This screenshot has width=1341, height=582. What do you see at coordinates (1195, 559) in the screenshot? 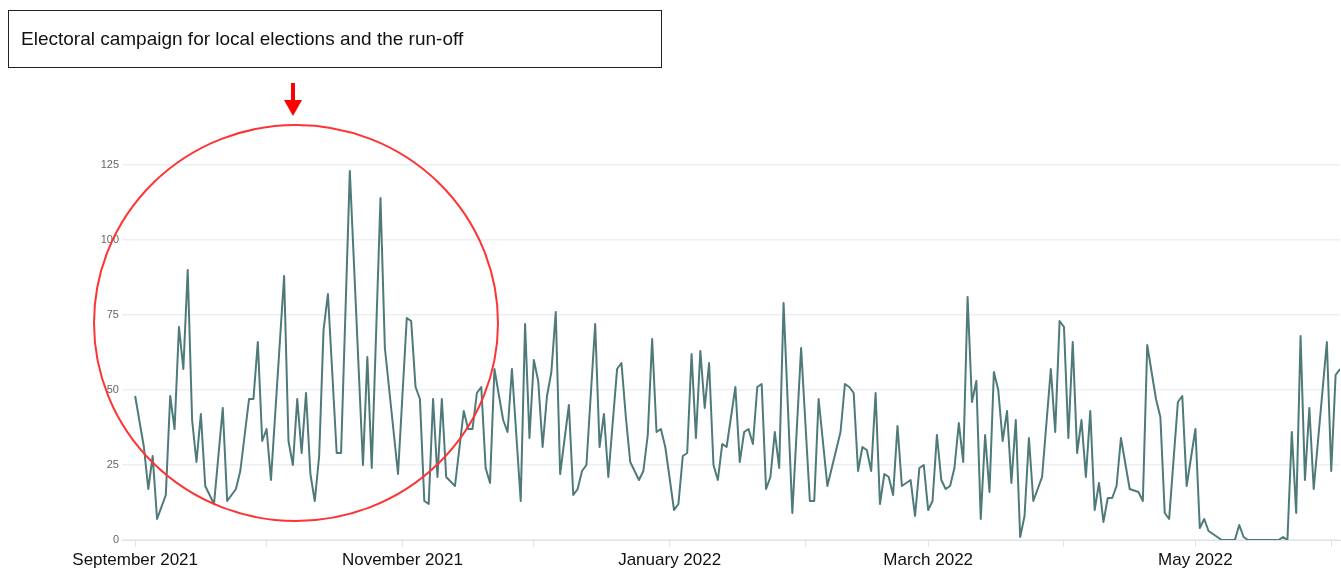
I see `x-tick-label: May 2022` at bounding box center [1195, 559].